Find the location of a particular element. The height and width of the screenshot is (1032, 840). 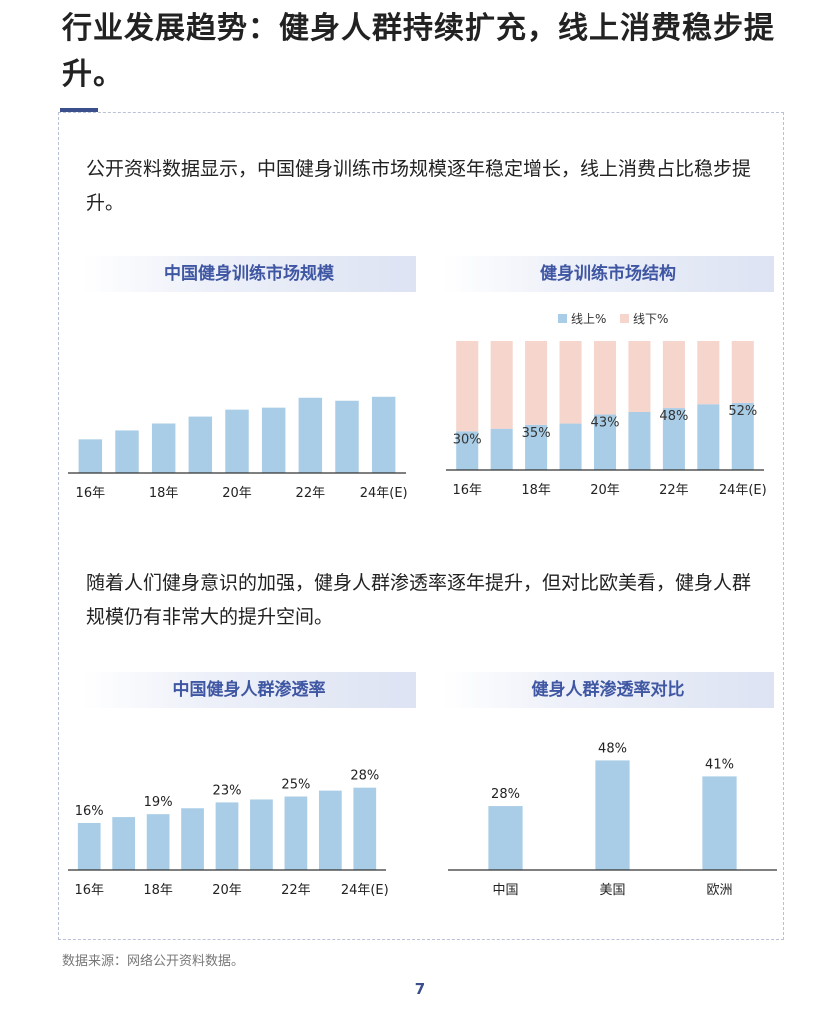

data-label: 16% is located at coordinates (89, 811).